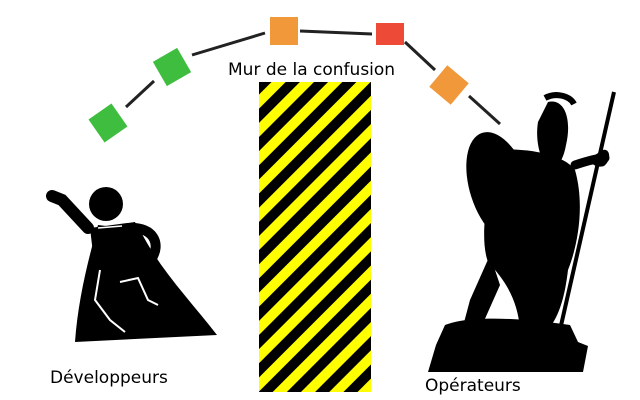  I want to click on developers-label: Développeurs, so click(109, 378).